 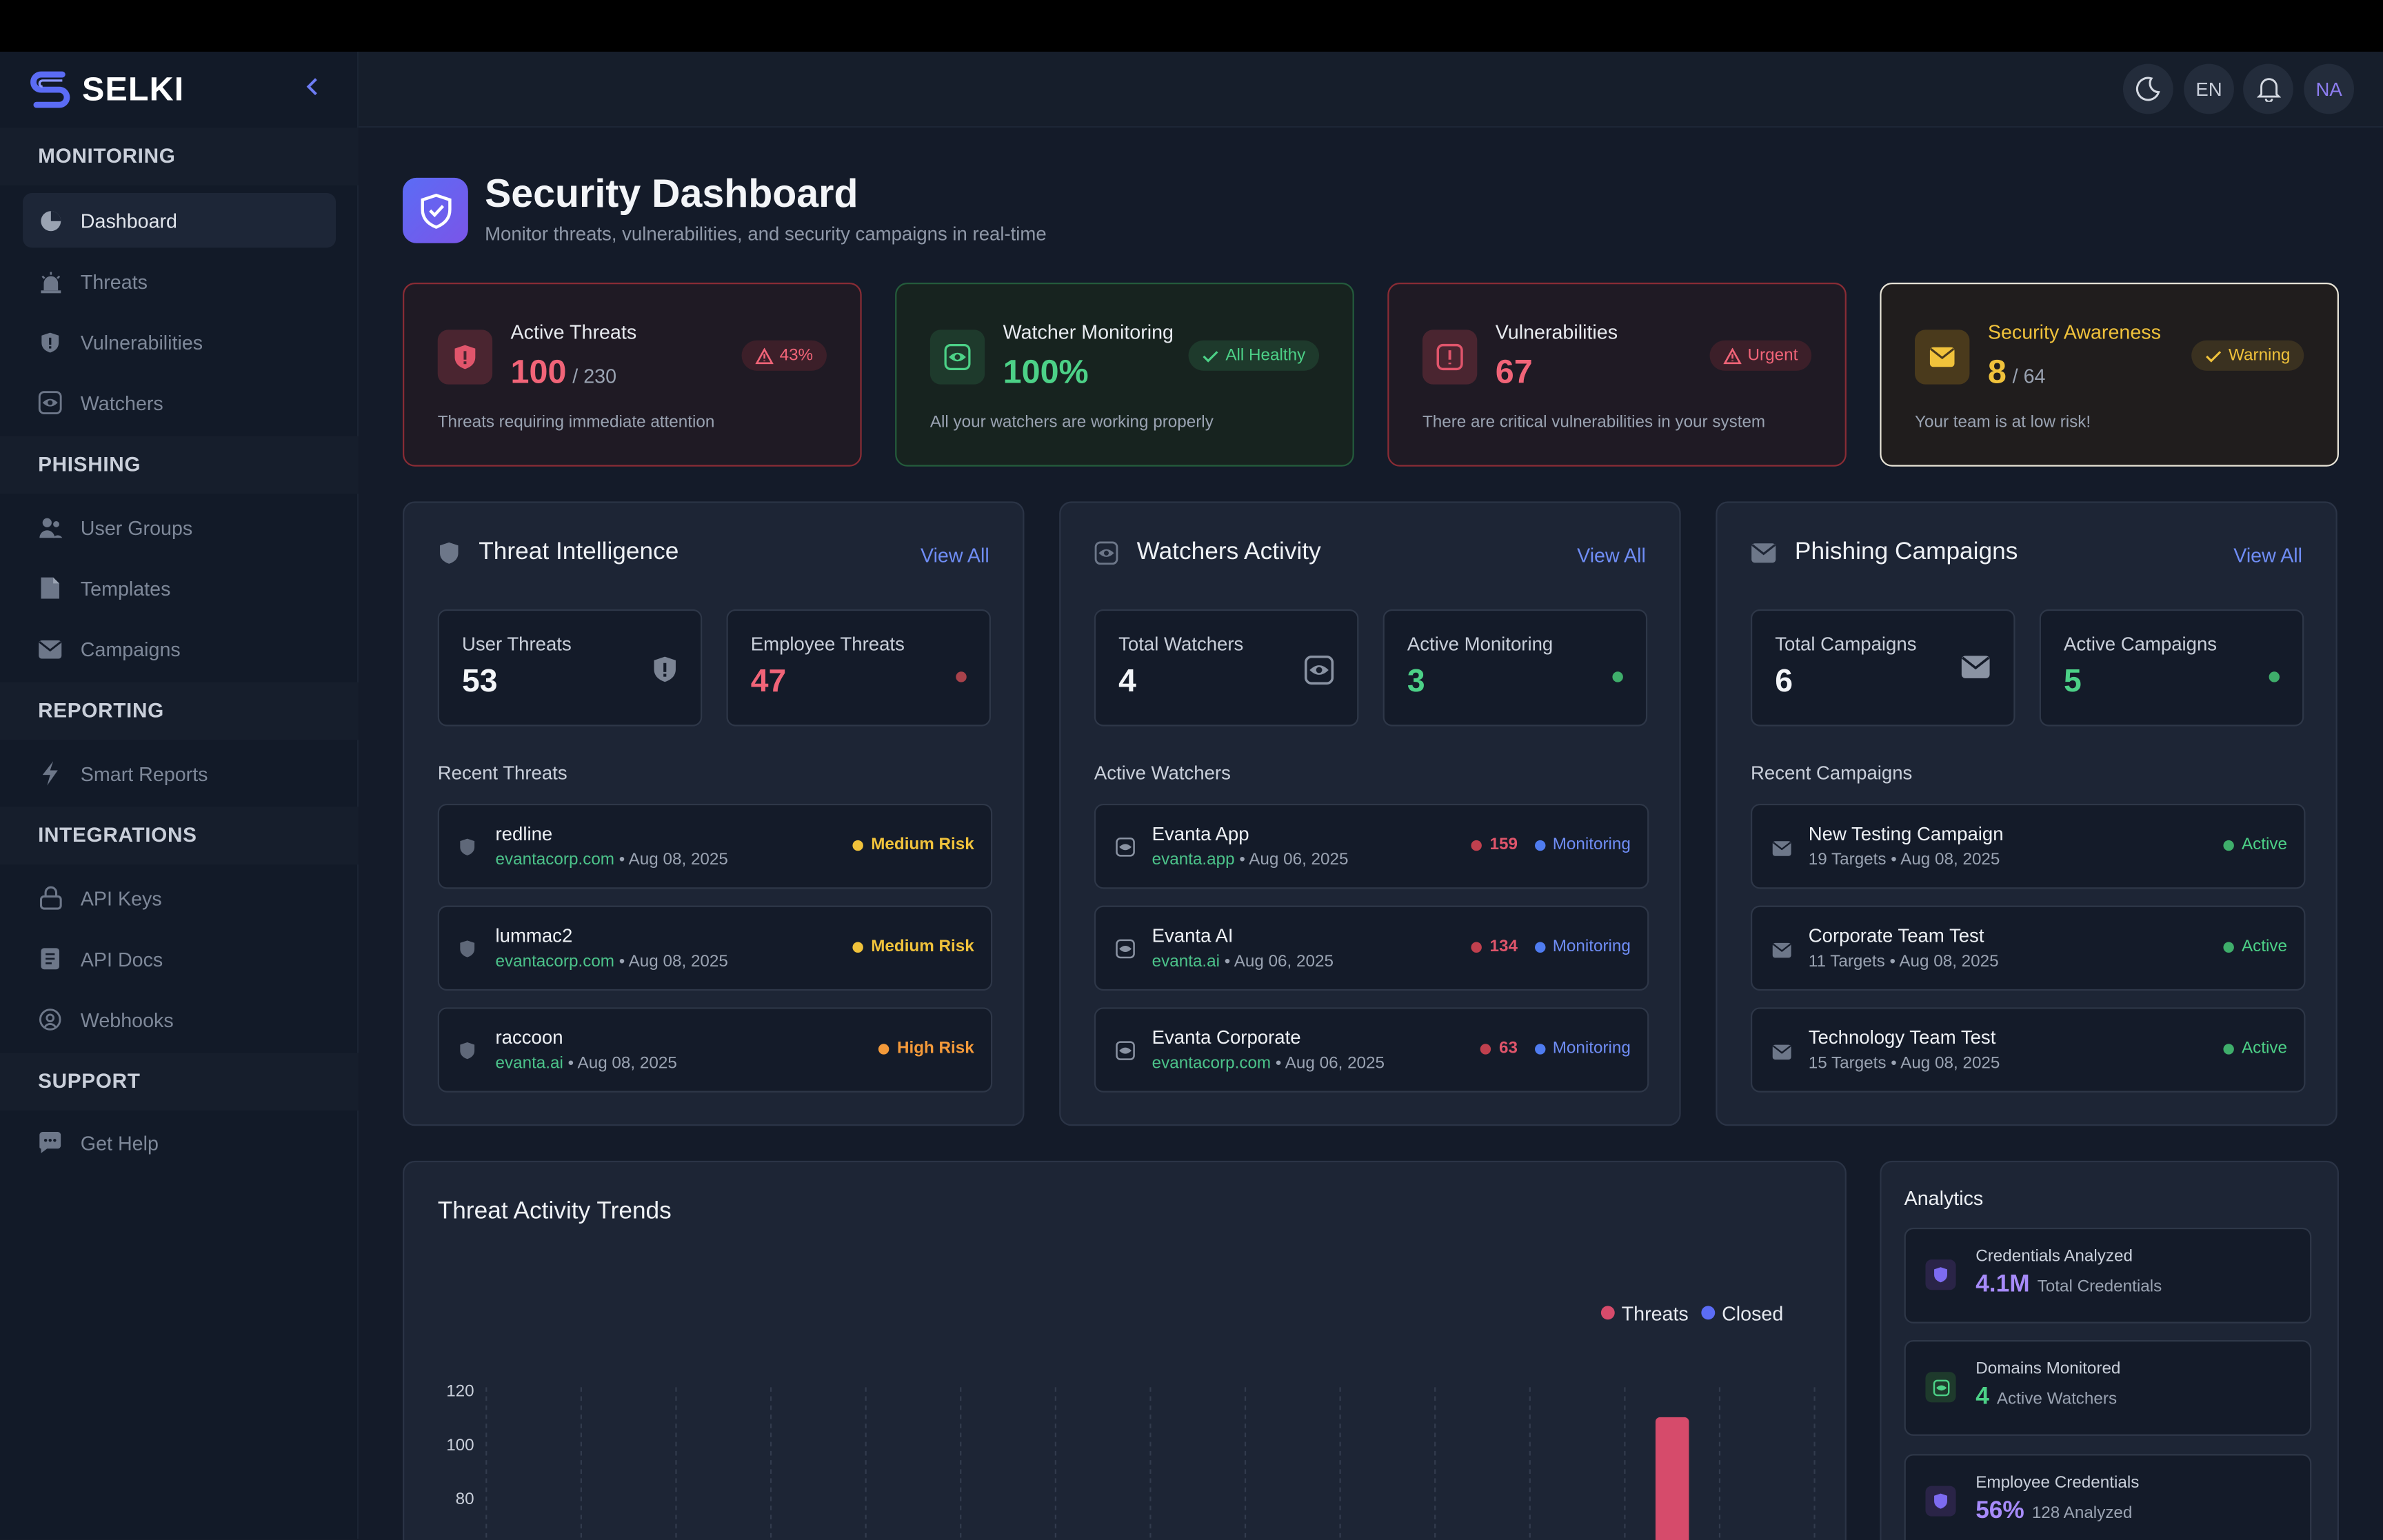 I want to click on analytics-sub: 128 Analyzed, so click(x=2082, y=1514).